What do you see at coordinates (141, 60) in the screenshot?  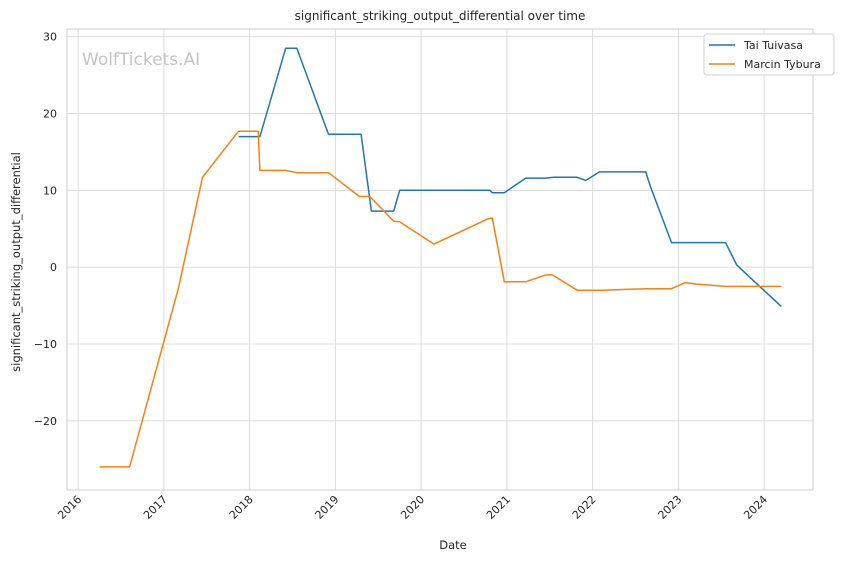 I see `watermark-text: WolfTickets.AI` at bounding box center [141, 60].